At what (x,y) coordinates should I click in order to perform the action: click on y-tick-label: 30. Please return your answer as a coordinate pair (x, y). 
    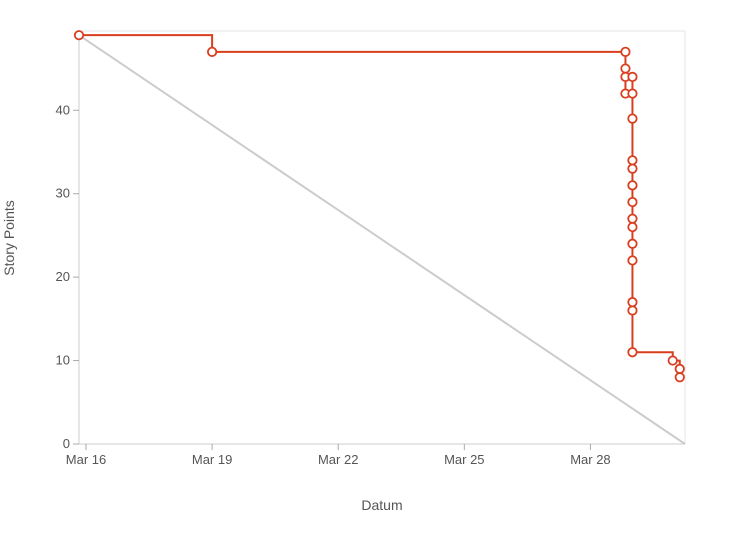
    Looking at the image, I should click on (63, 193).